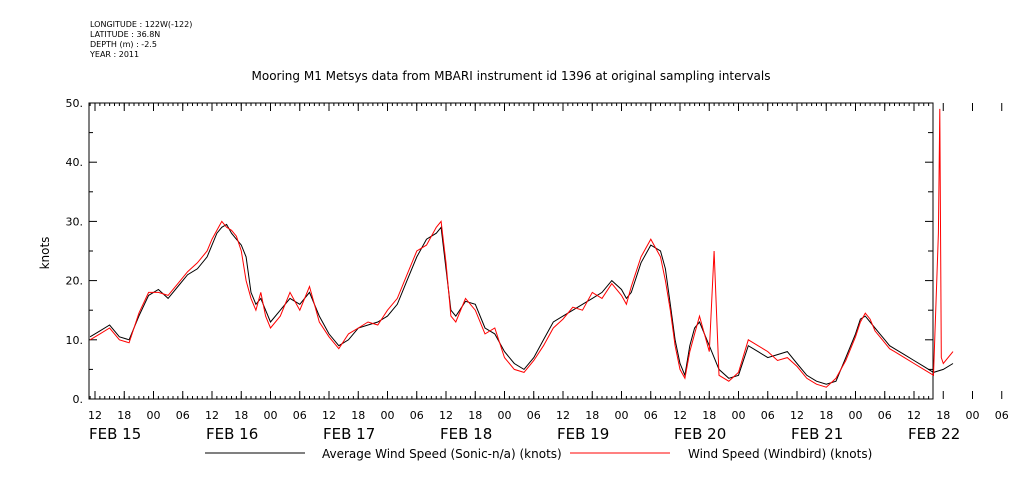 The height and width of the screenshot is (504, 1009). I want to click on depth-label: DEPTH (m) : -2.5, so click(123, 44).